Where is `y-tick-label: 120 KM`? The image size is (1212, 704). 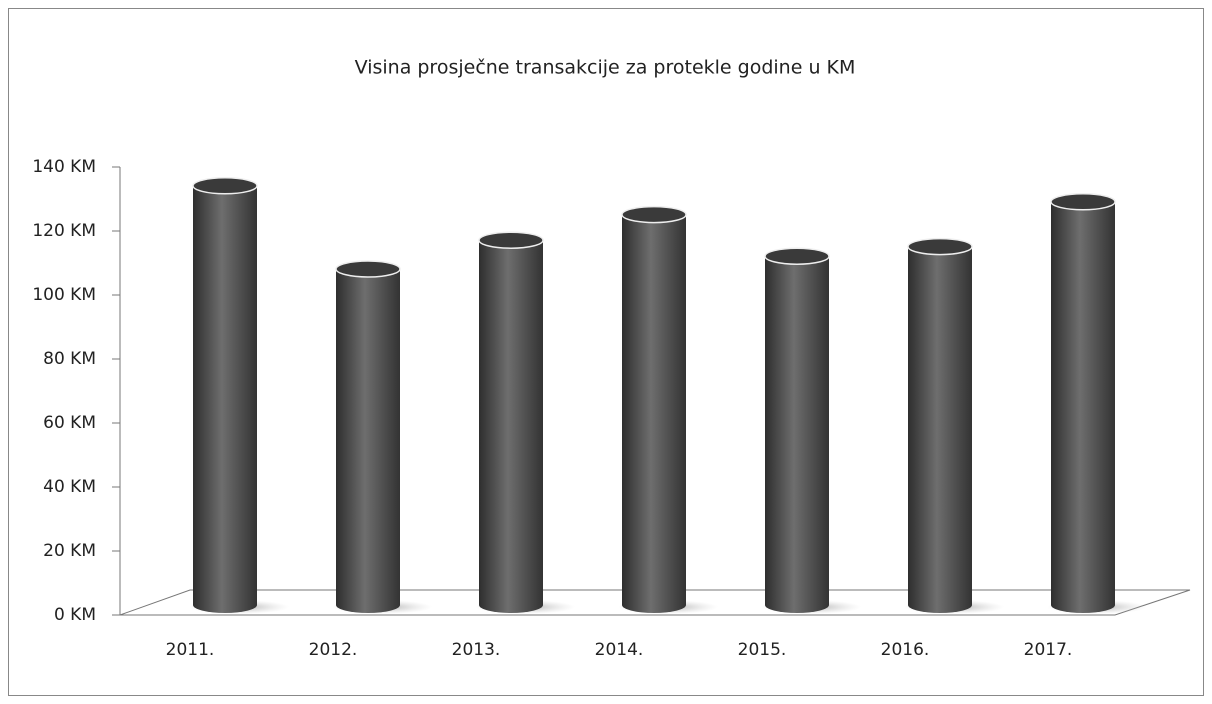 y-tick-label: 120 KM is located at coordinates (64, 231).